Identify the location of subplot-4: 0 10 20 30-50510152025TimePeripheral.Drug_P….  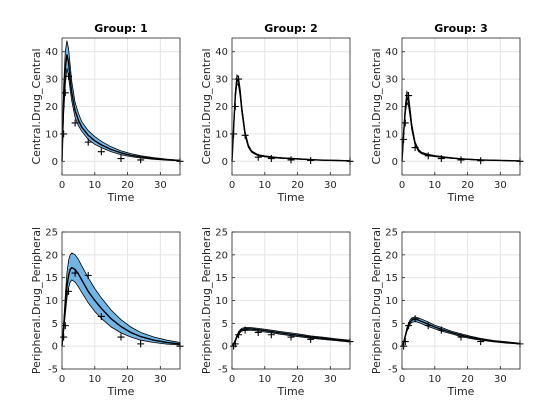
(107, 312).